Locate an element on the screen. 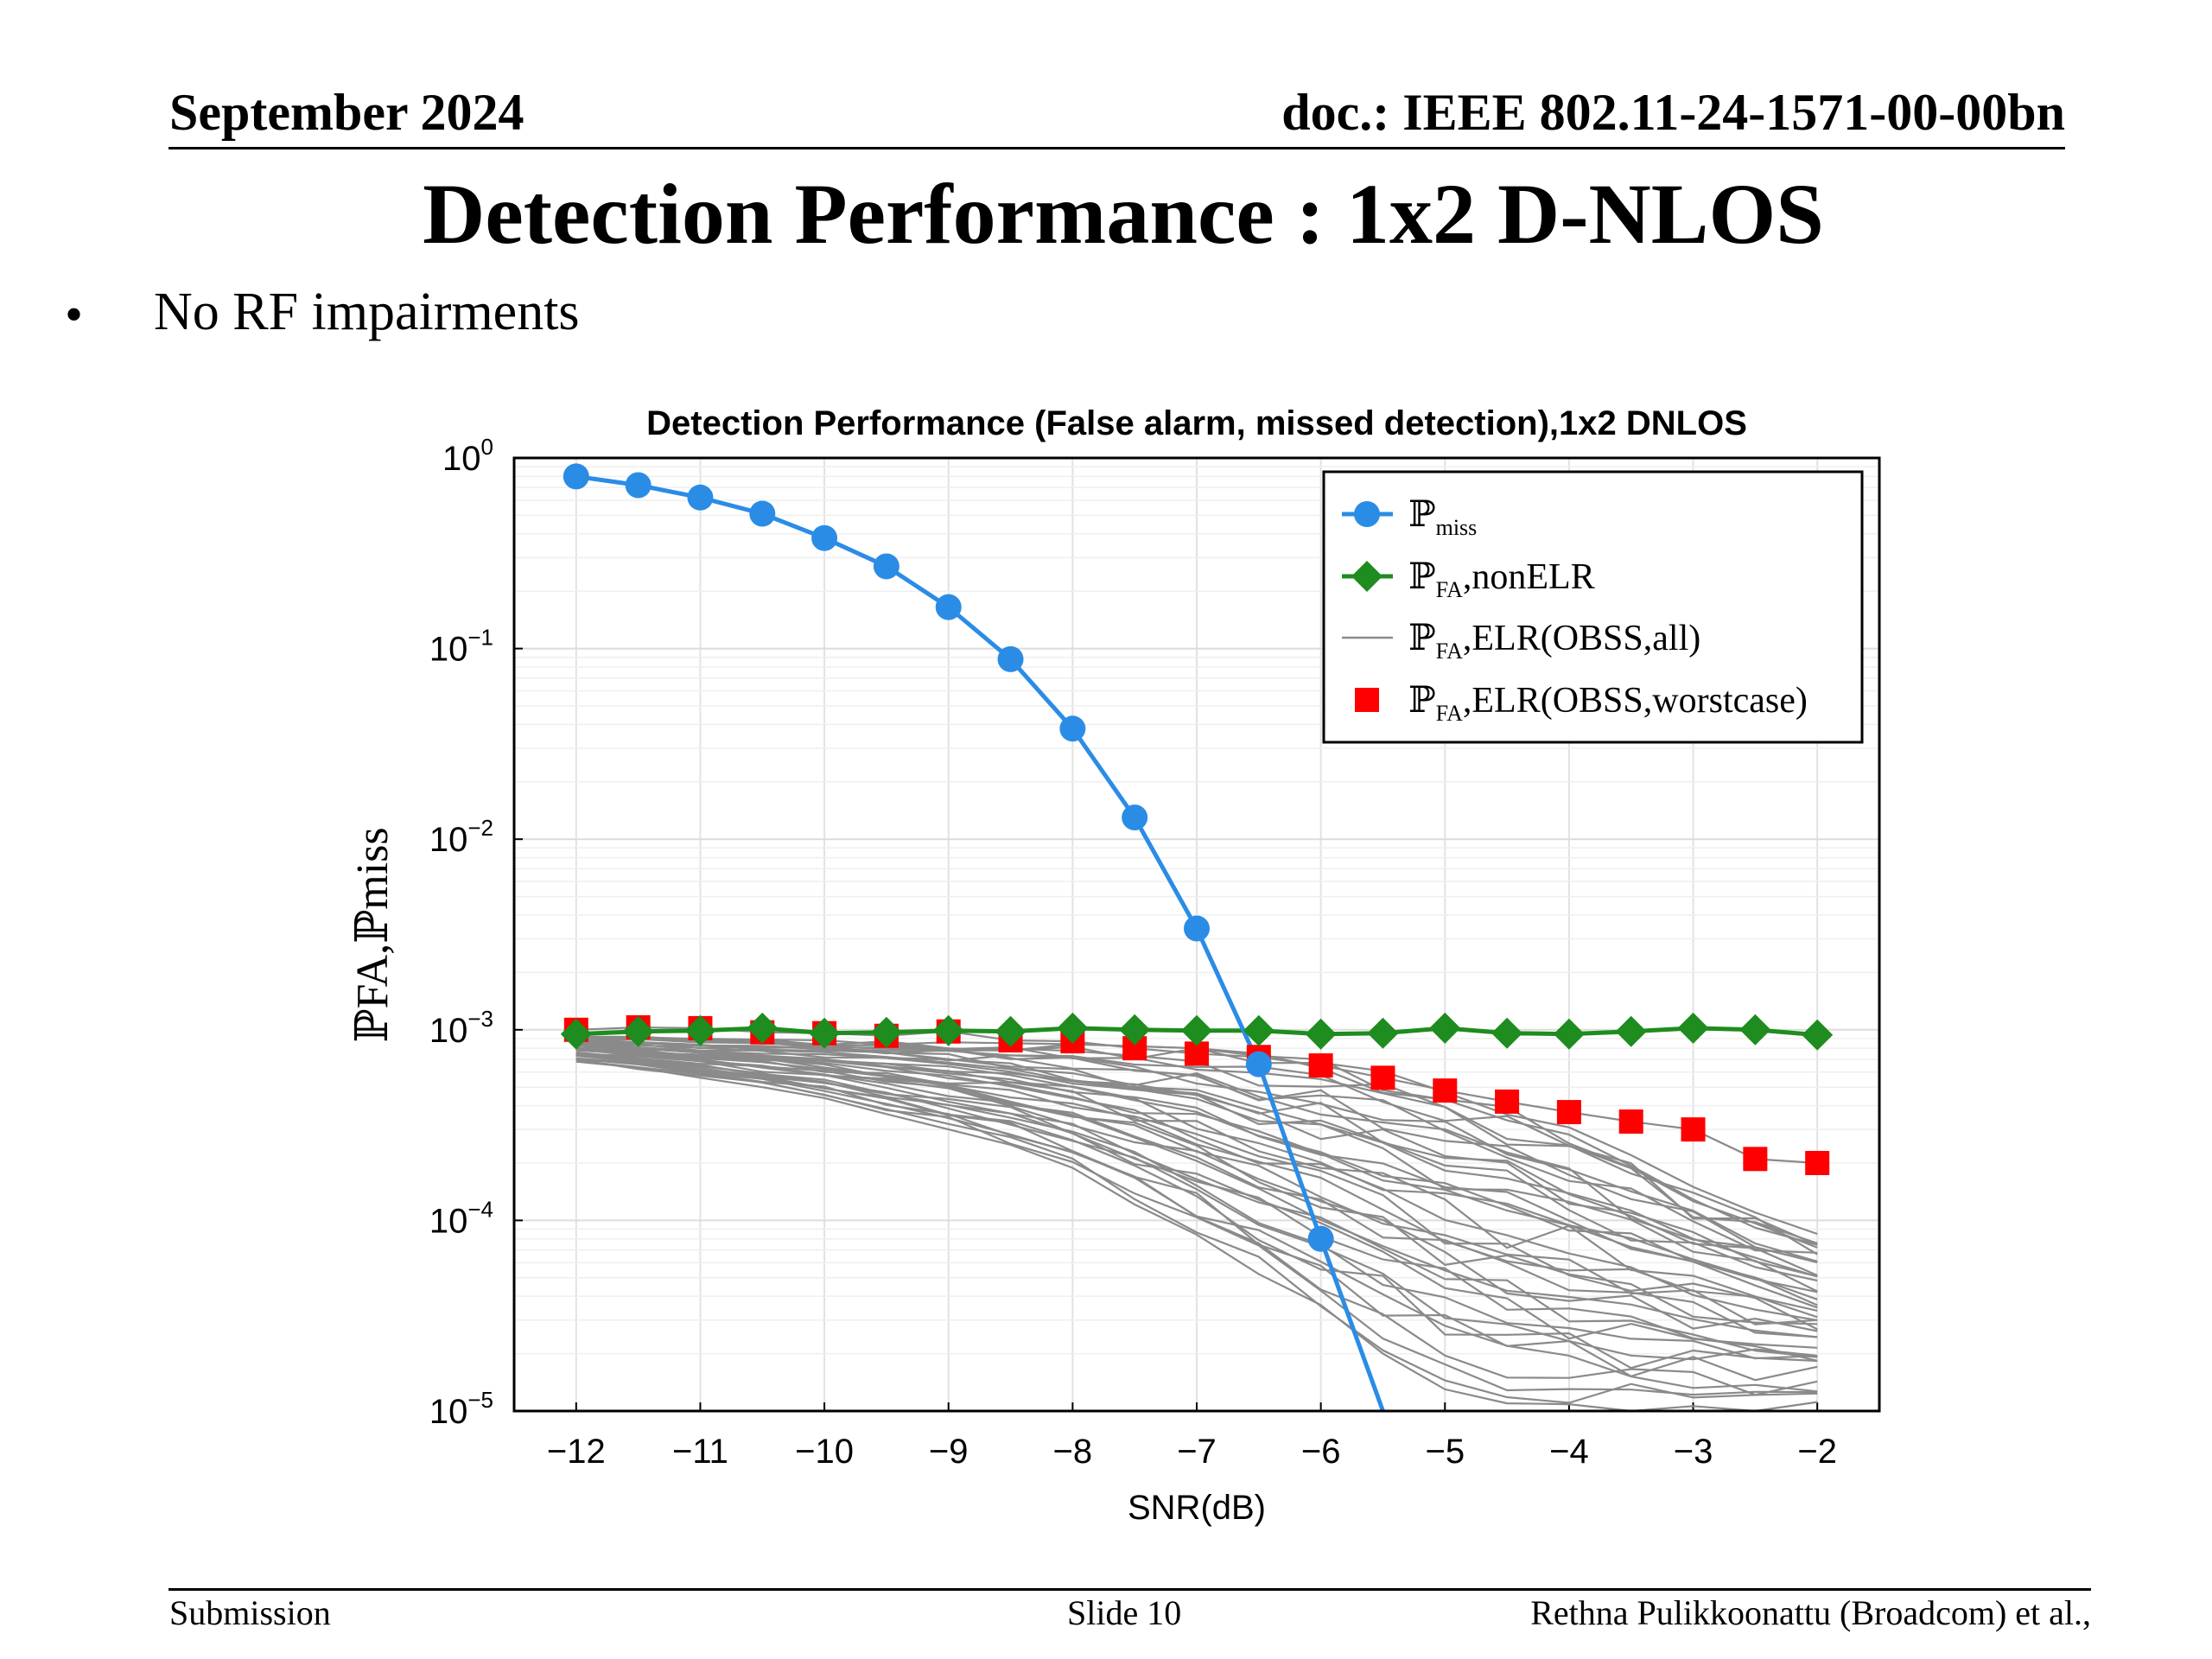 This screenshot has height=1659, width=2212. slide-title: Detection Performance : 1x2 D-NLOS is located at coordinates (1123, 214).